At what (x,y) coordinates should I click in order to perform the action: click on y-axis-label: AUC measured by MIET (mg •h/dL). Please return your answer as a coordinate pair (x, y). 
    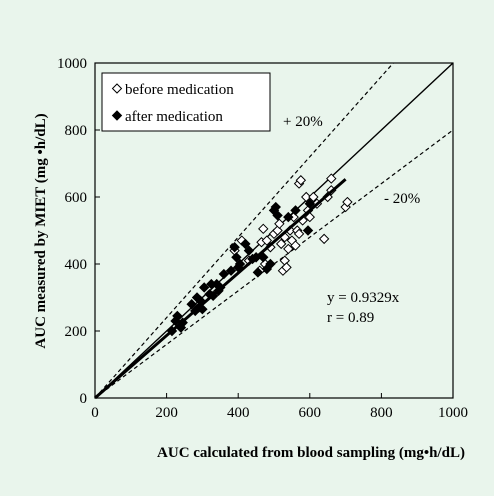
    Looking at the image, I should click on (41, 230).